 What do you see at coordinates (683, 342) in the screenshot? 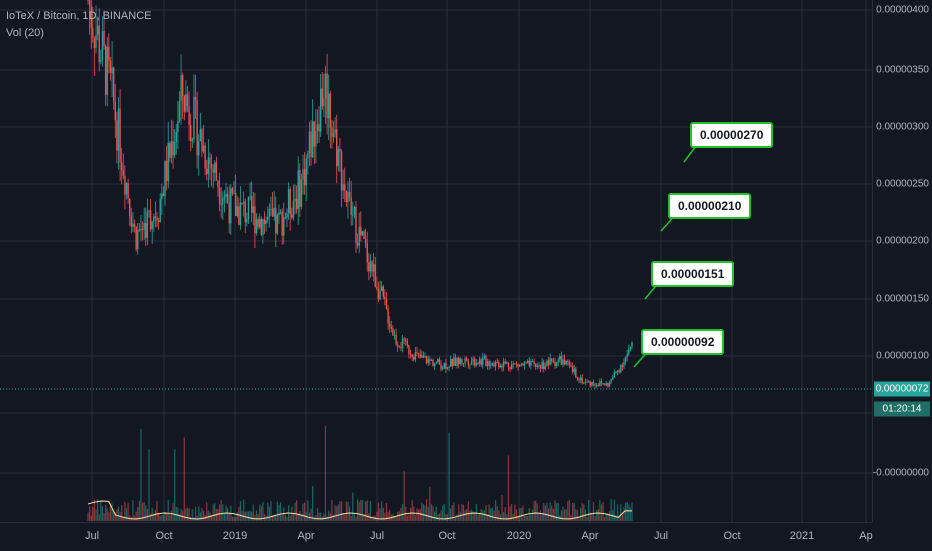
I see `price-callout-4: 0.00000092` at bounding box center [683, 342].